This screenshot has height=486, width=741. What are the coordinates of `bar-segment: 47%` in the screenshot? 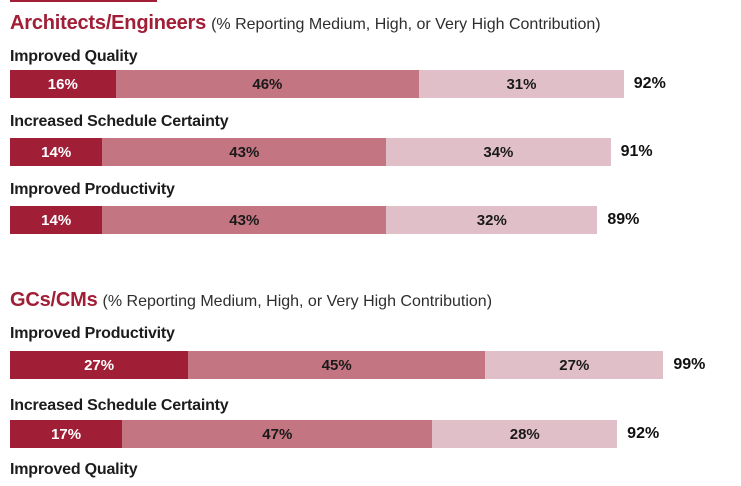 It's located at (277, 434).